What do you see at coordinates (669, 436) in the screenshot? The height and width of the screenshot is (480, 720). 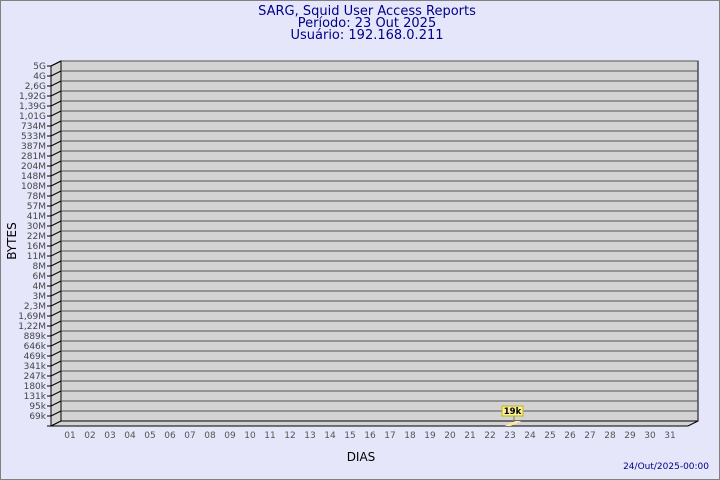 I see `x-tick-label: 31` at bounding box center [669, 436].